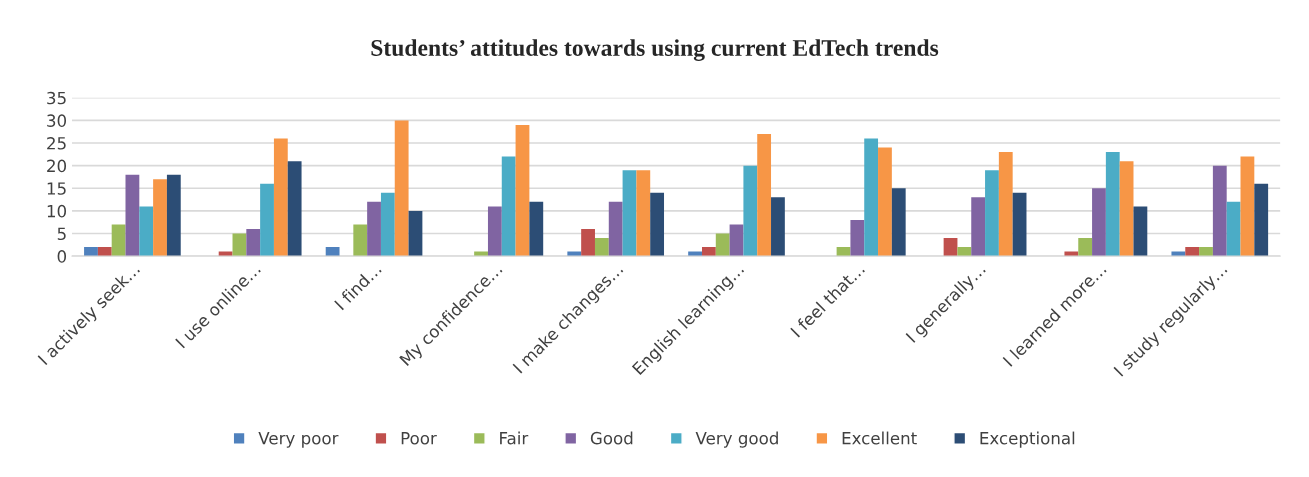  I want to click on y-tick-label: 10, so click(57, 211).